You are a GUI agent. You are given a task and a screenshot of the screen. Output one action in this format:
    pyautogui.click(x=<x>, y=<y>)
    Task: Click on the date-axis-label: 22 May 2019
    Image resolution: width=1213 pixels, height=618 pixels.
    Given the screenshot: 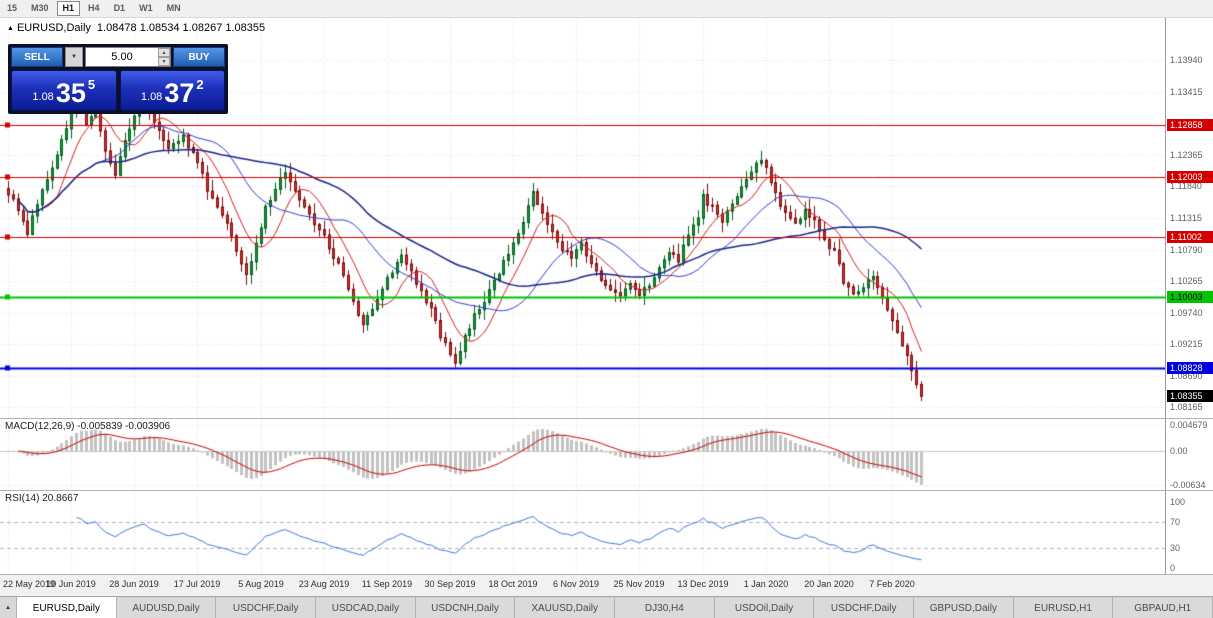 What is the action you would take?
    pyautogui.click(x=29, y=584)
    